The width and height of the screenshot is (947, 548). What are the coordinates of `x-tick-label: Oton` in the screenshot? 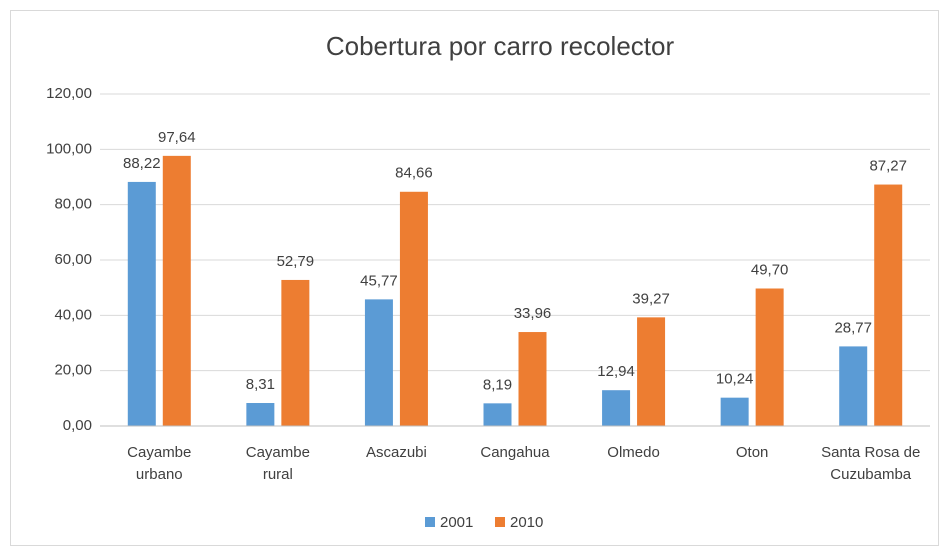 It's located at (752, 452).